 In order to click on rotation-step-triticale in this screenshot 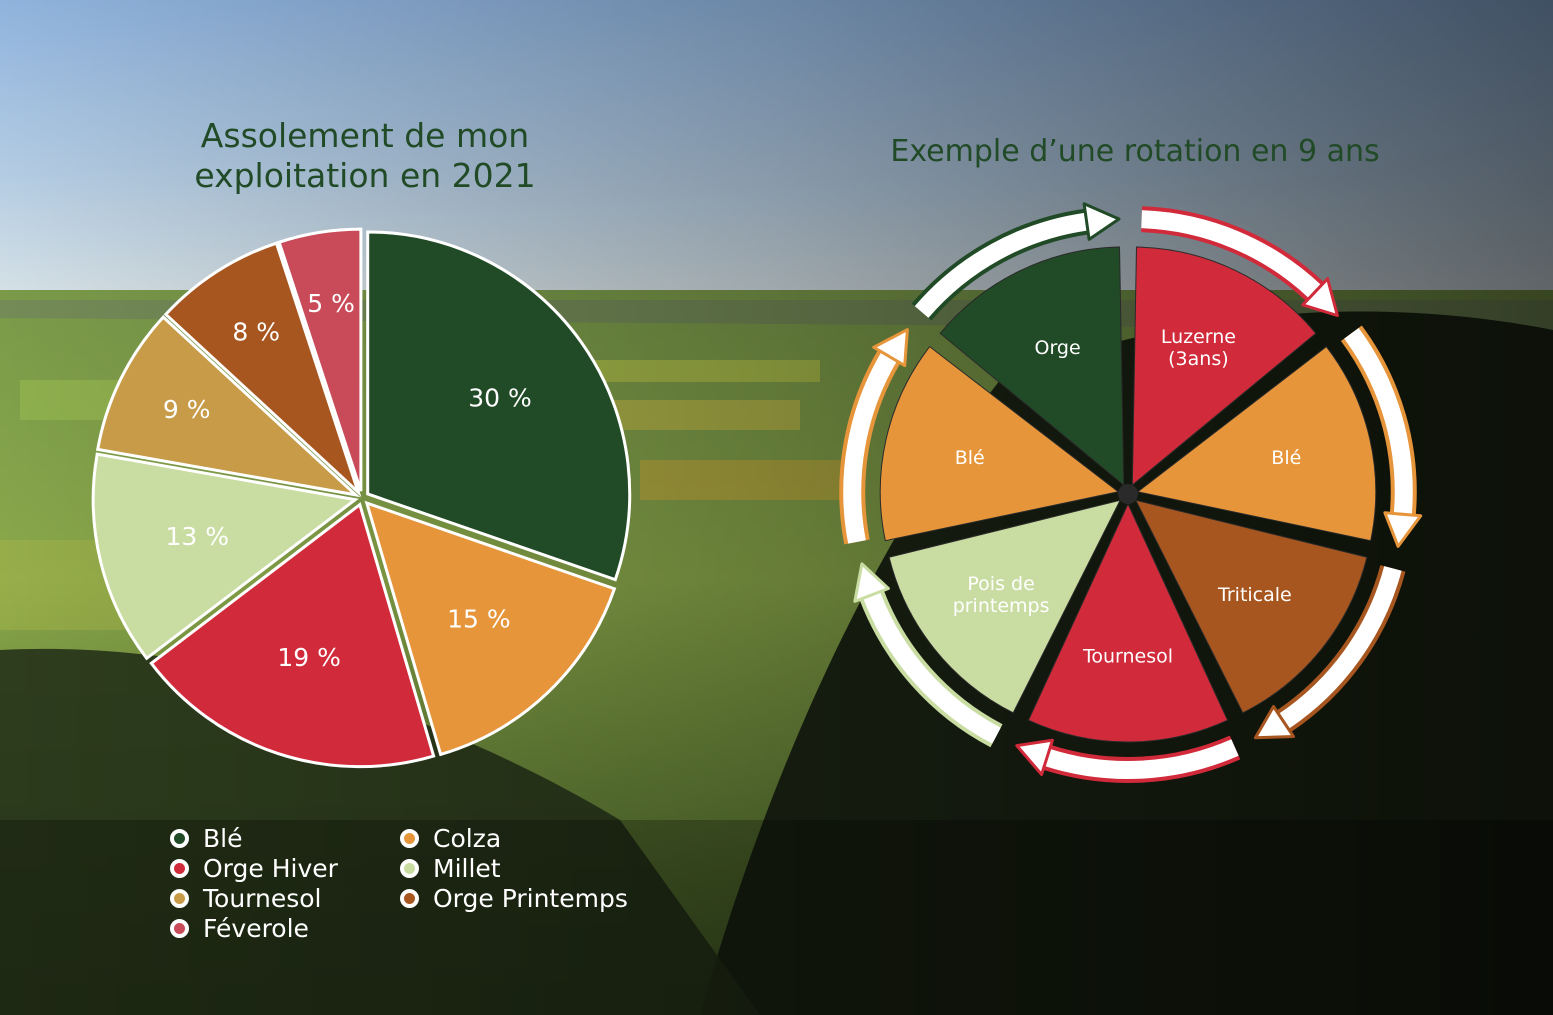, I will do `click(1251, 606)`.